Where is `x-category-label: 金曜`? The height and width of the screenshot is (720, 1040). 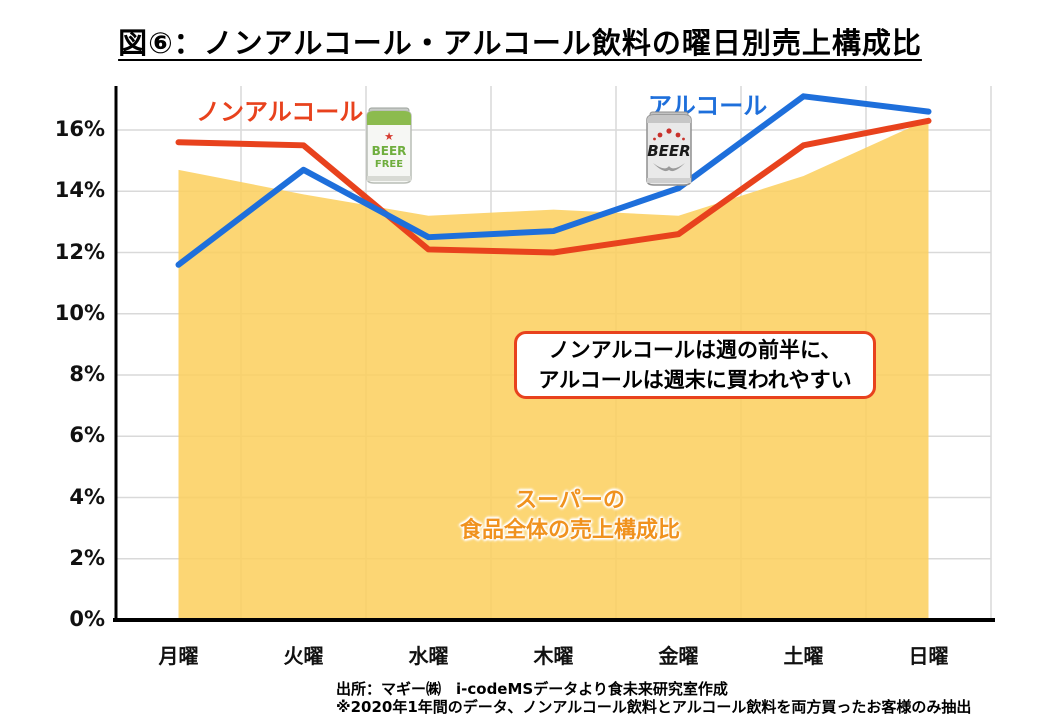 x-category-label: 金曜 is located at coordinates (678, 656).